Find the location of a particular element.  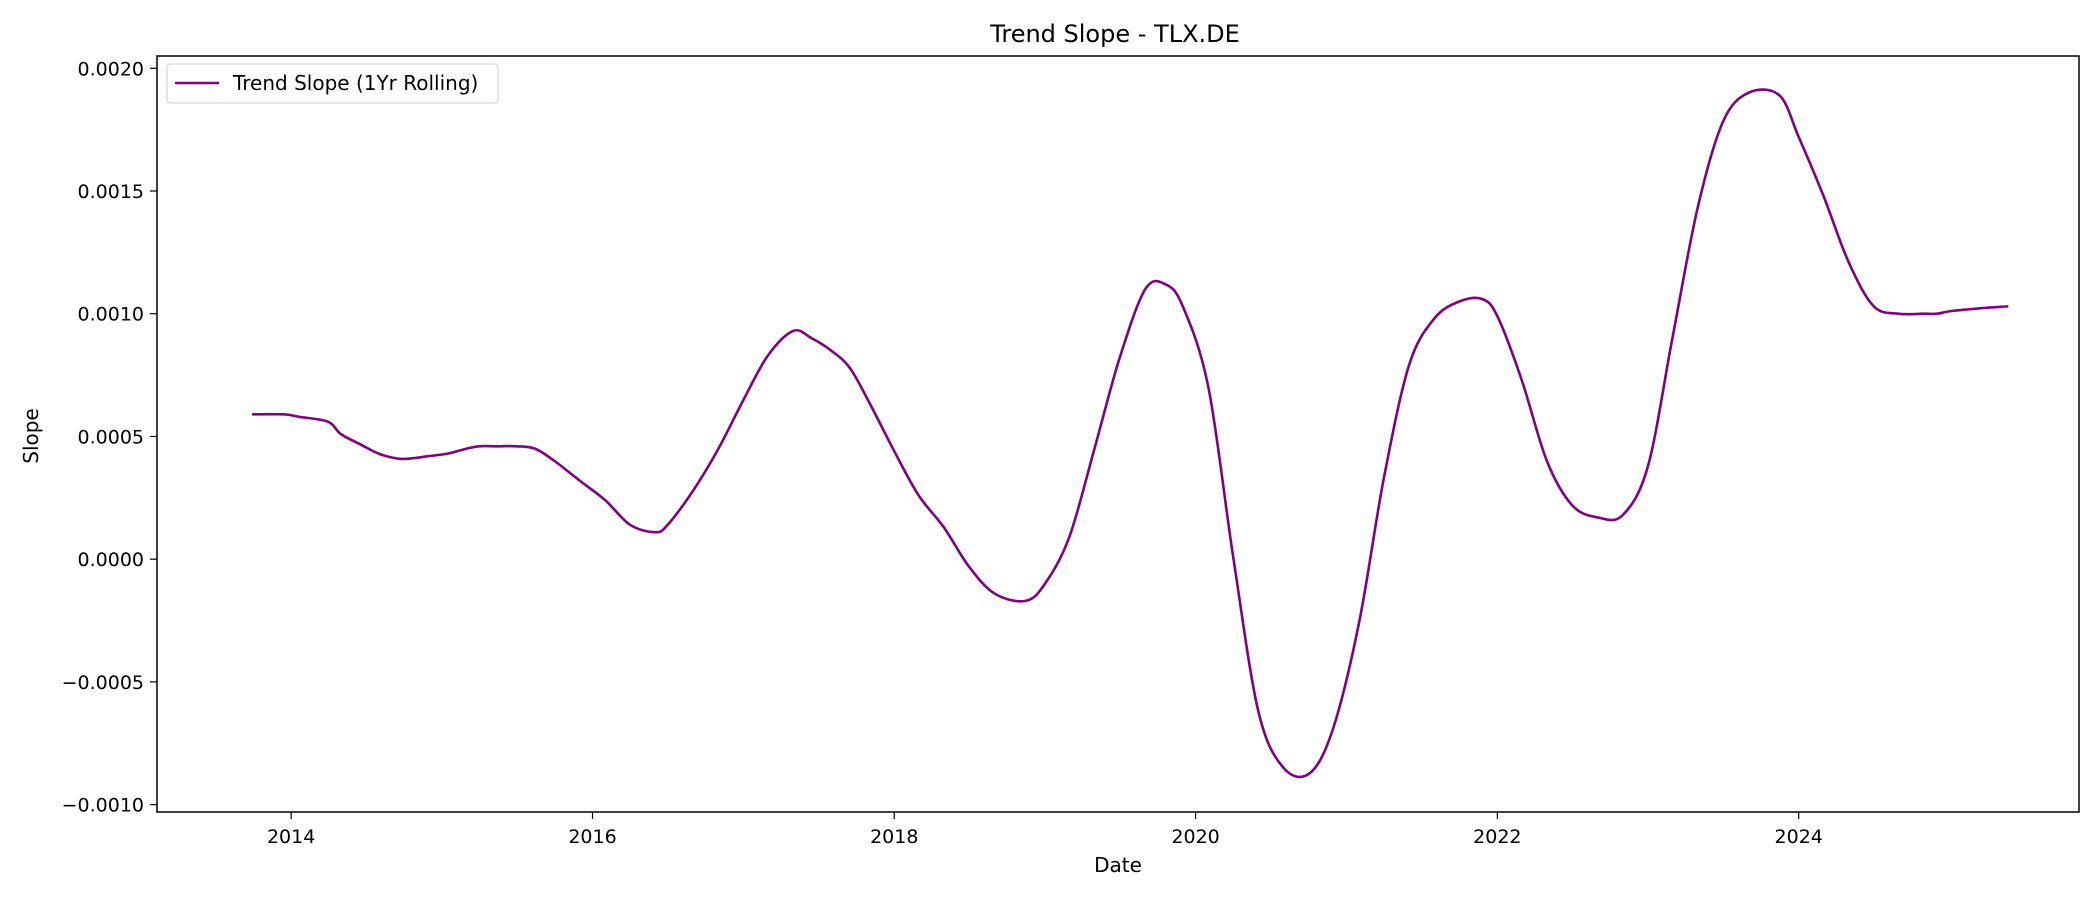

x-tick-label: 2016 is located at coordinates (592, 837).